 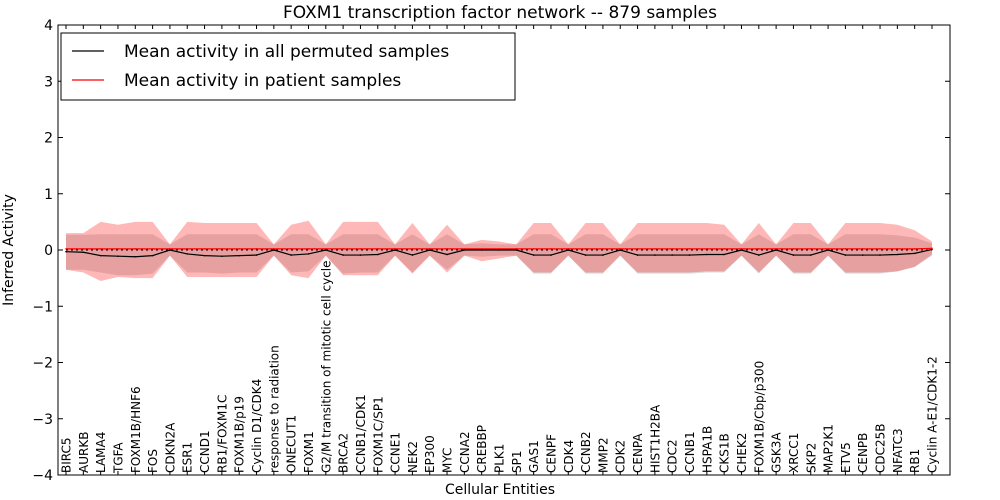 What do you see at coordinates (326, 366) in the screenshot?
I see `x-tick-label: G2/M transition of mitotic cell cycle` at bounding box center [326, 366].